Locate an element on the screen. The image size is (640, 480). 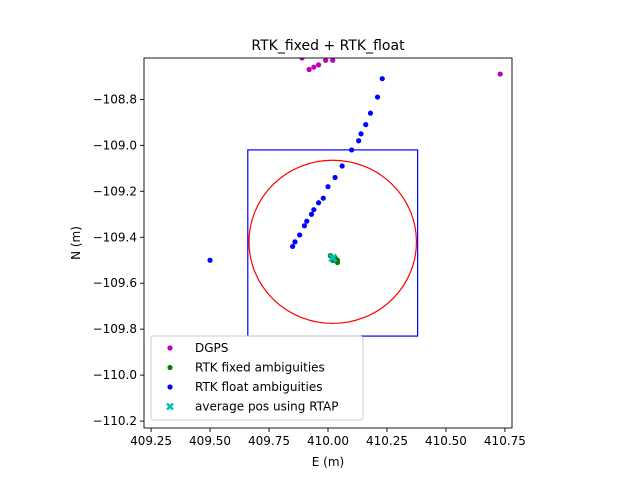
y-tick-label: −110.0 is located at coordinates (115, 375).